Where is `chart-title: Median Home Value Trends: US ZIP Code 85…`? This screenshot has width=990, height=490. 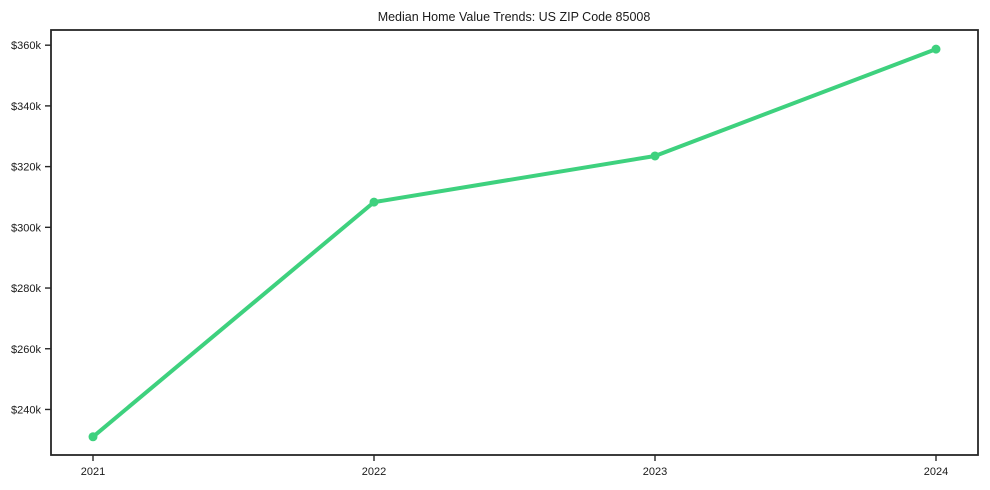 chart-title: Median Home Value Trends: US ZIP Code 85… is located at coordinates (514, 17).